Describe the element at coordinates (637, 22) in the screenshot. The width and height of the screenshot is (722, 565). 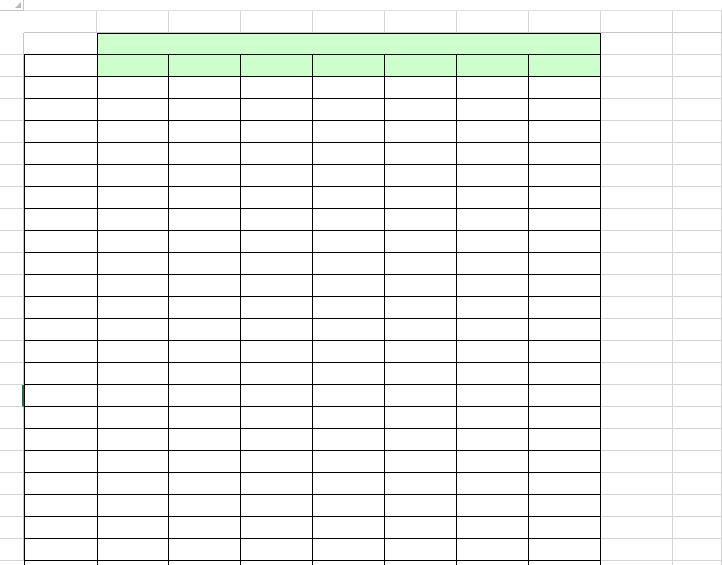
I see `column-header-i` at that location.